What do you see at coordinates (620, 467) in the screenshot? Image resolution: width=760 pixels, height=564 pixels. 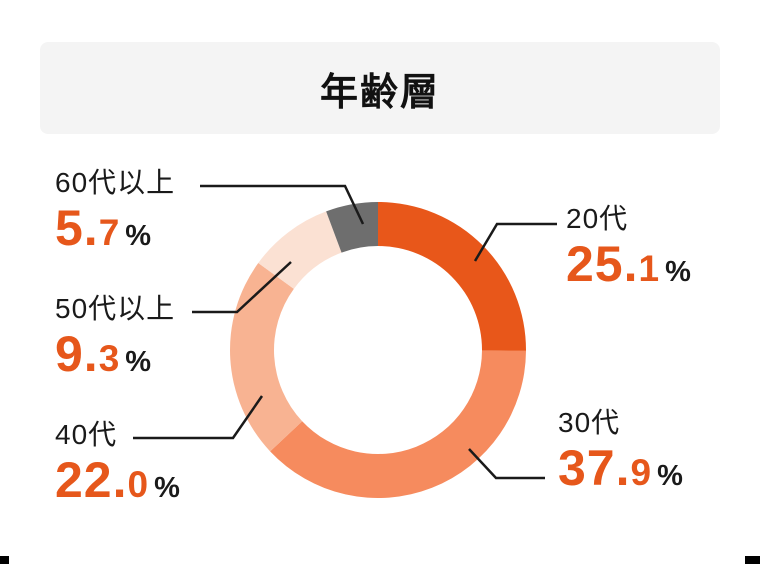 I see `callout-30s-value: 37.9%` at bounding box center [620, 467].